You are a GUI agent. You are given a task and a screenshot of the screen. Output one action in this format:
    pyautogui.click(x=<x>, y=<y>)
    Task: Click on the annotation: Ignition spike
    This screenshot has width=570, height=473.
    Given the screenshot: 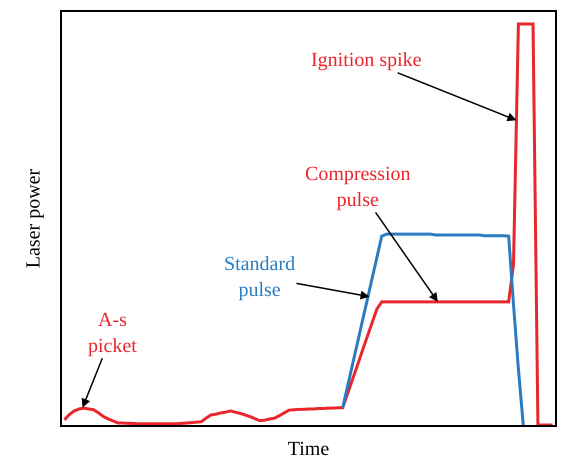 What is the action you would take?
    pyautogui.click(x=366, y=60)
    